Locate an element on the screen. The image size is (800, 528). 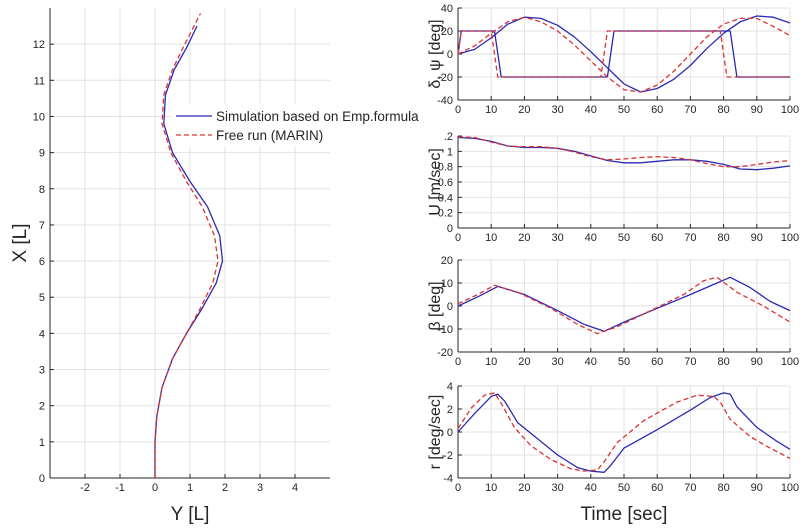
legend-label: Free run (MARIN) is located at coordinates (269, 135).